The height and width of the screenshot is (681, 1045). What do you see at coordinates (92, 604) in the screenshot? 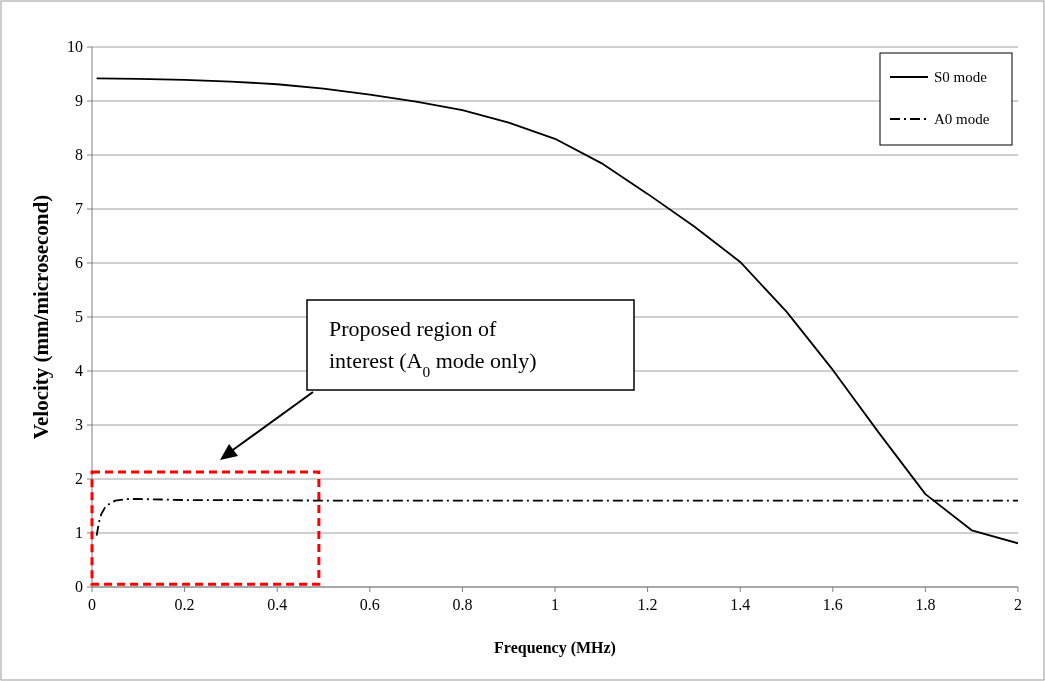
I see `x-tick-label: 0` at bounding box center [92, 604].